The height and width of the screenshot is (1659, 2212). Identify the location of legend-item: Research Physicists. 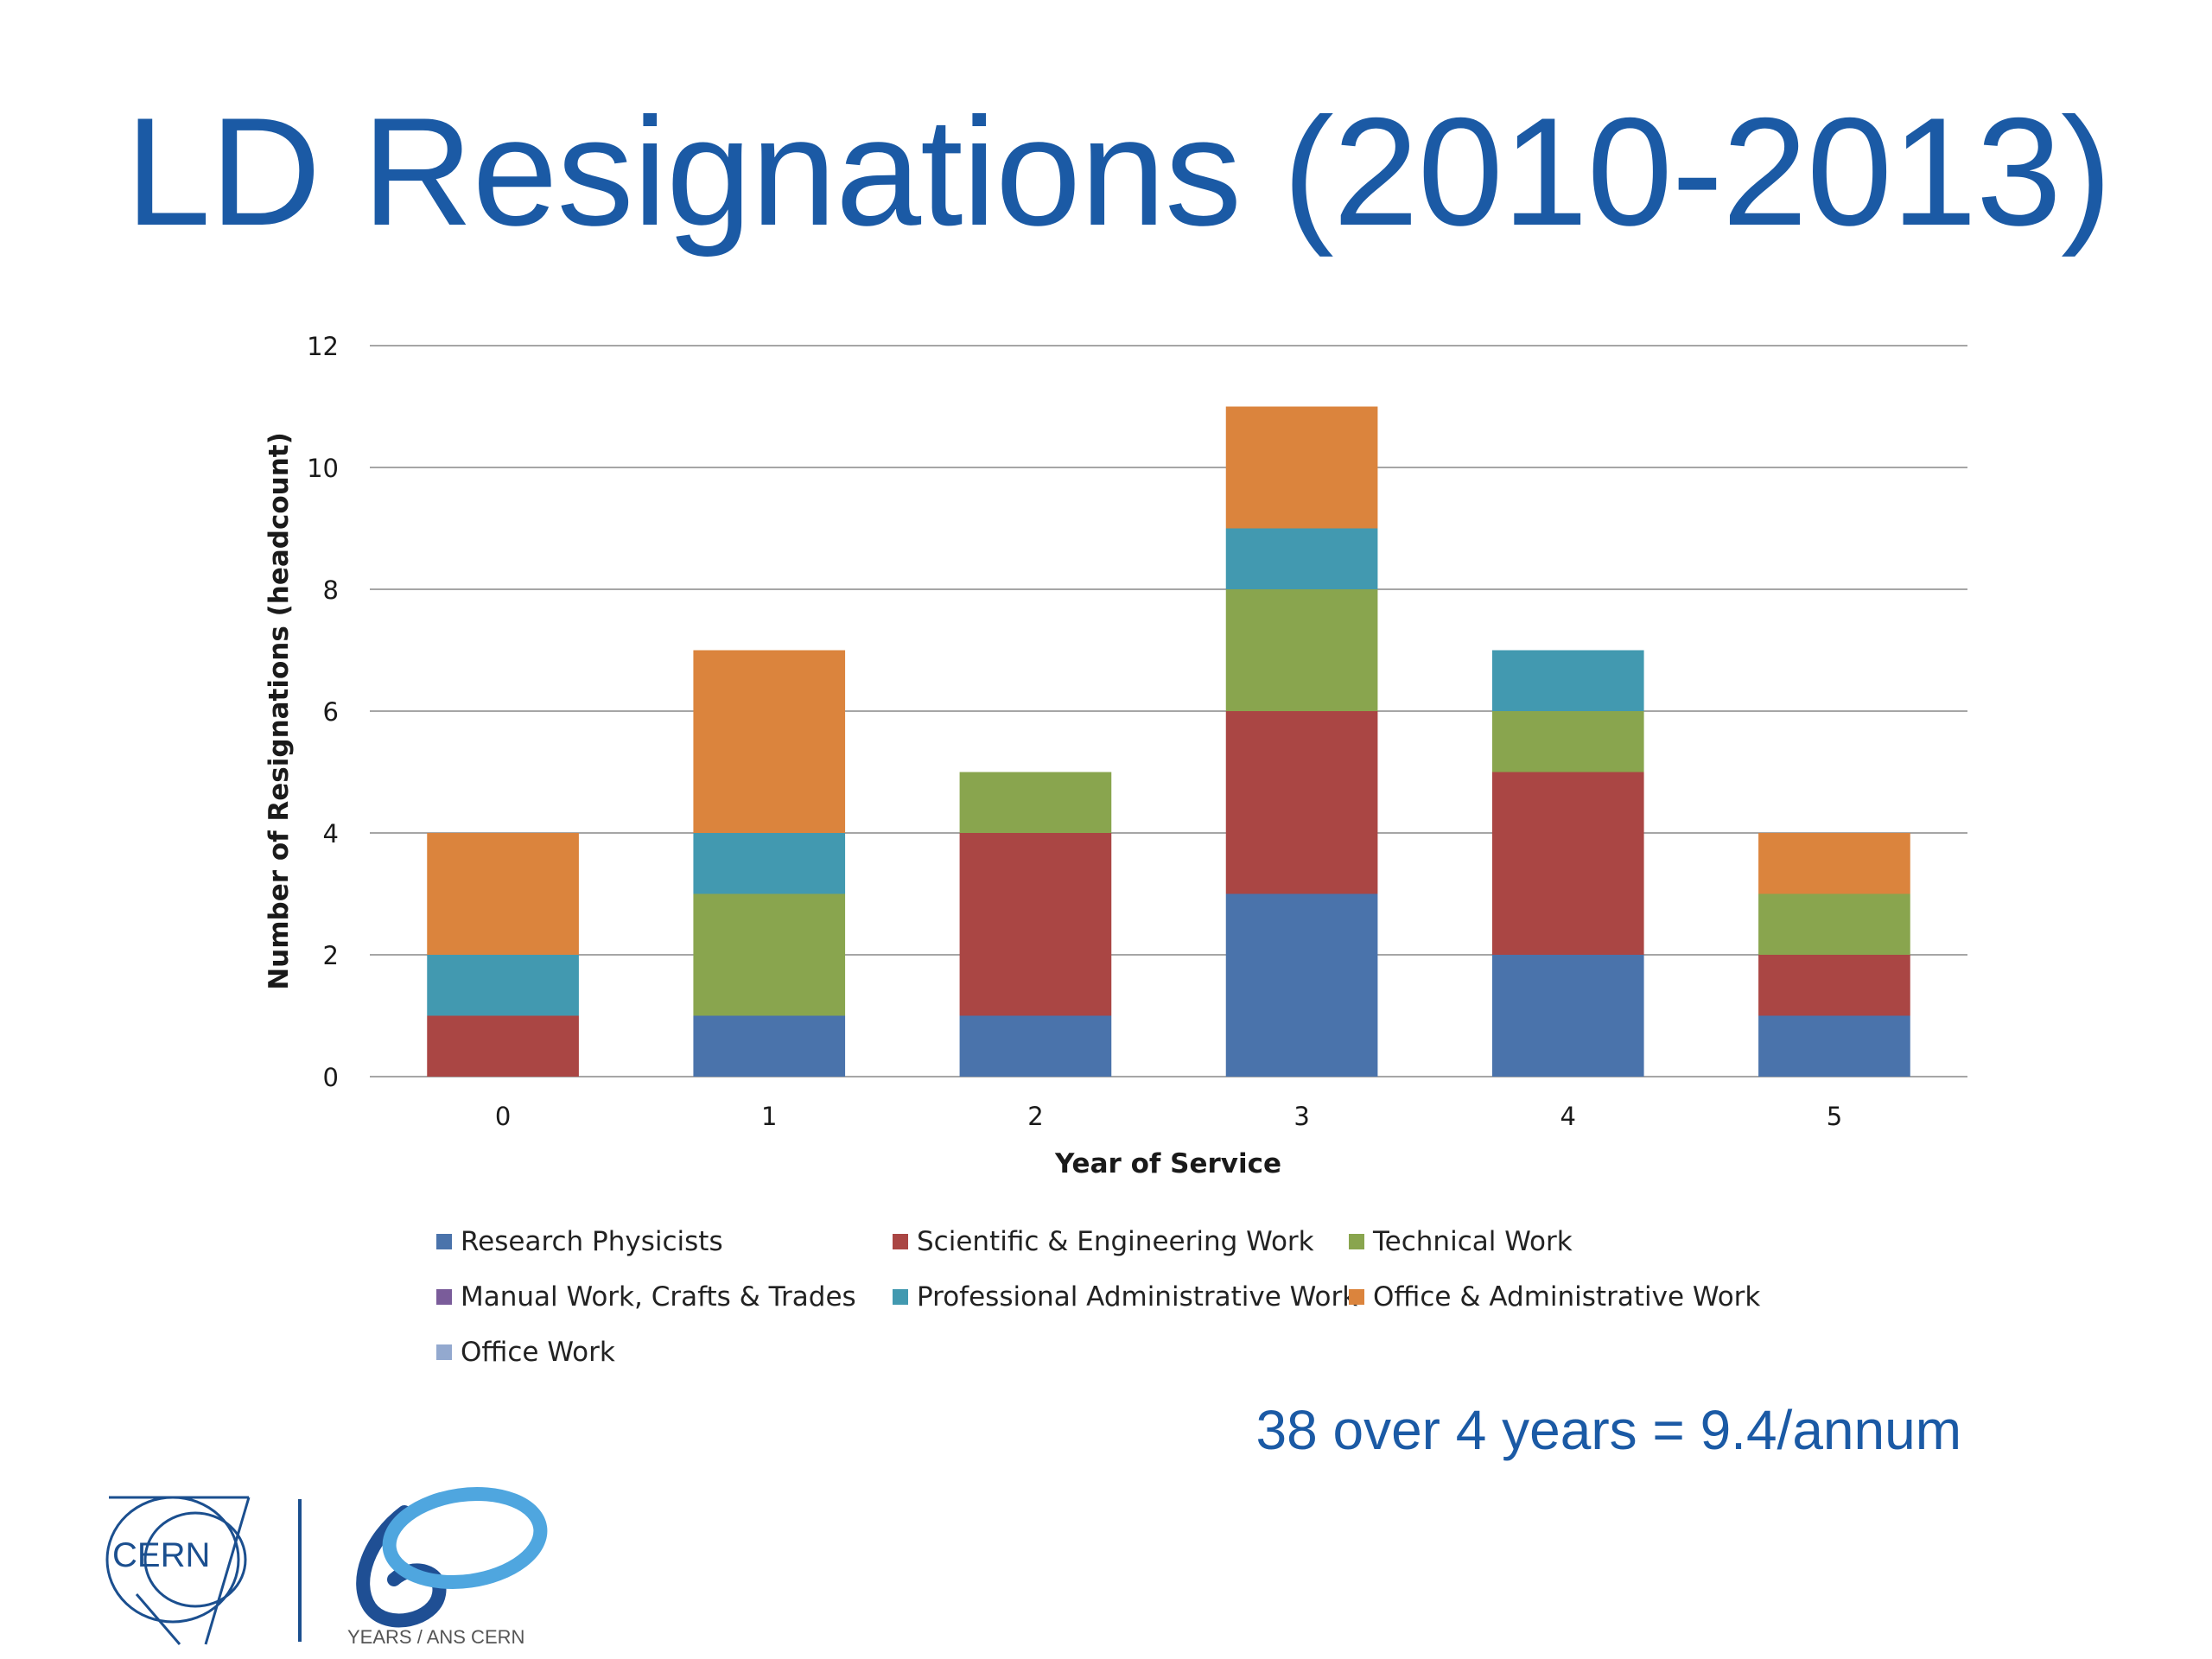
(664, 1241).